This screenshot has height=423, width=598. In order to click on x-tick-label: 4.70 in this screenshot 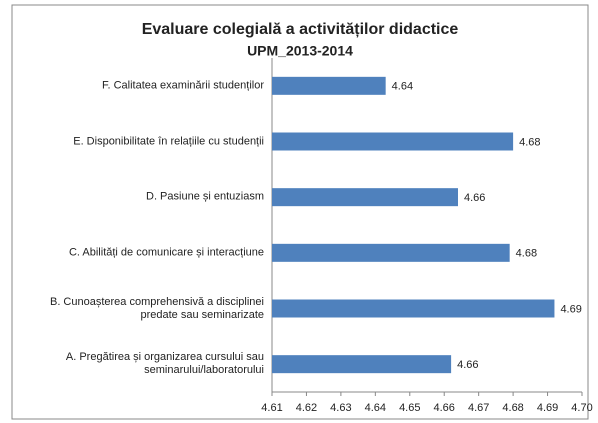, I will do `click(581, 408)`.